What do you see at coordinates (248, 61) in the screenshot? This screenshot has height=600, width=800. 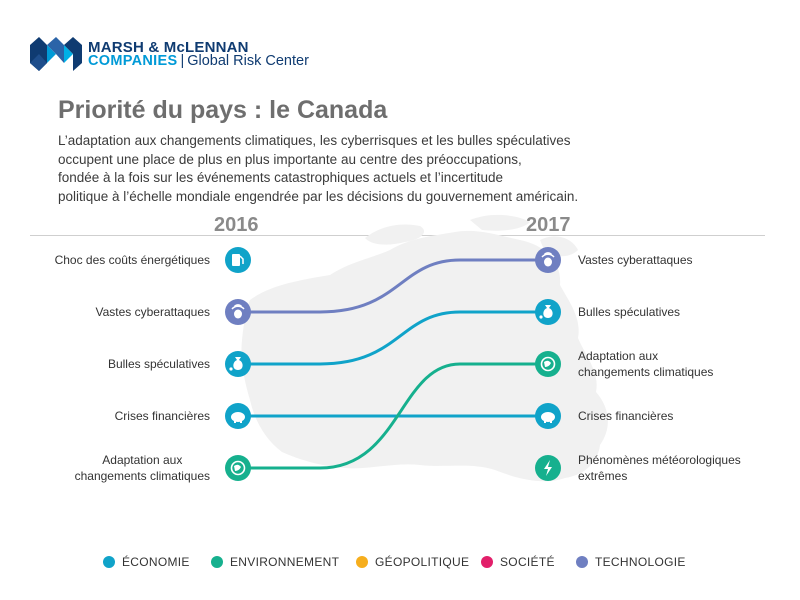 I see `logo-subtitle: Global Risk Center` at bounding box center [248, 61].